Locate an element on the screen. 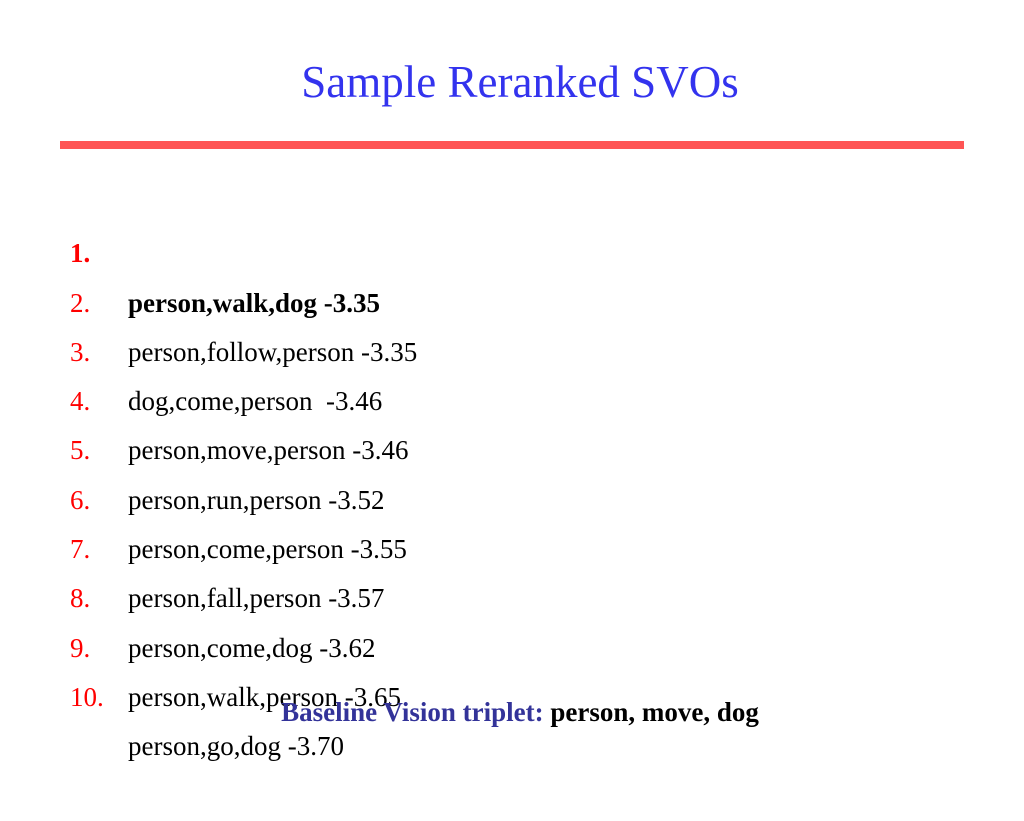 This screenshot has width=1024, height=821. baseline-label: Baseline Vision triplet: is located at coordinates (412, 712).